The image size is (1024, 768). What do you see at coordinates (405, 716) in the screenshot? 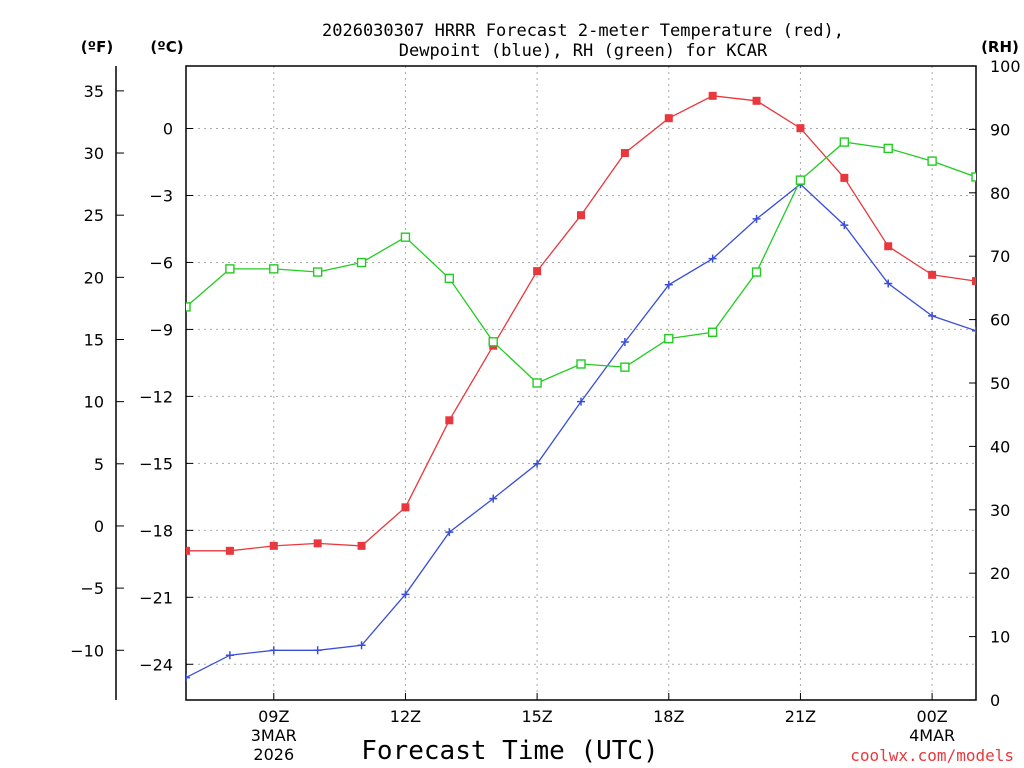
I see `x-tick-label: 12Z` at bounding box center [405, 716].